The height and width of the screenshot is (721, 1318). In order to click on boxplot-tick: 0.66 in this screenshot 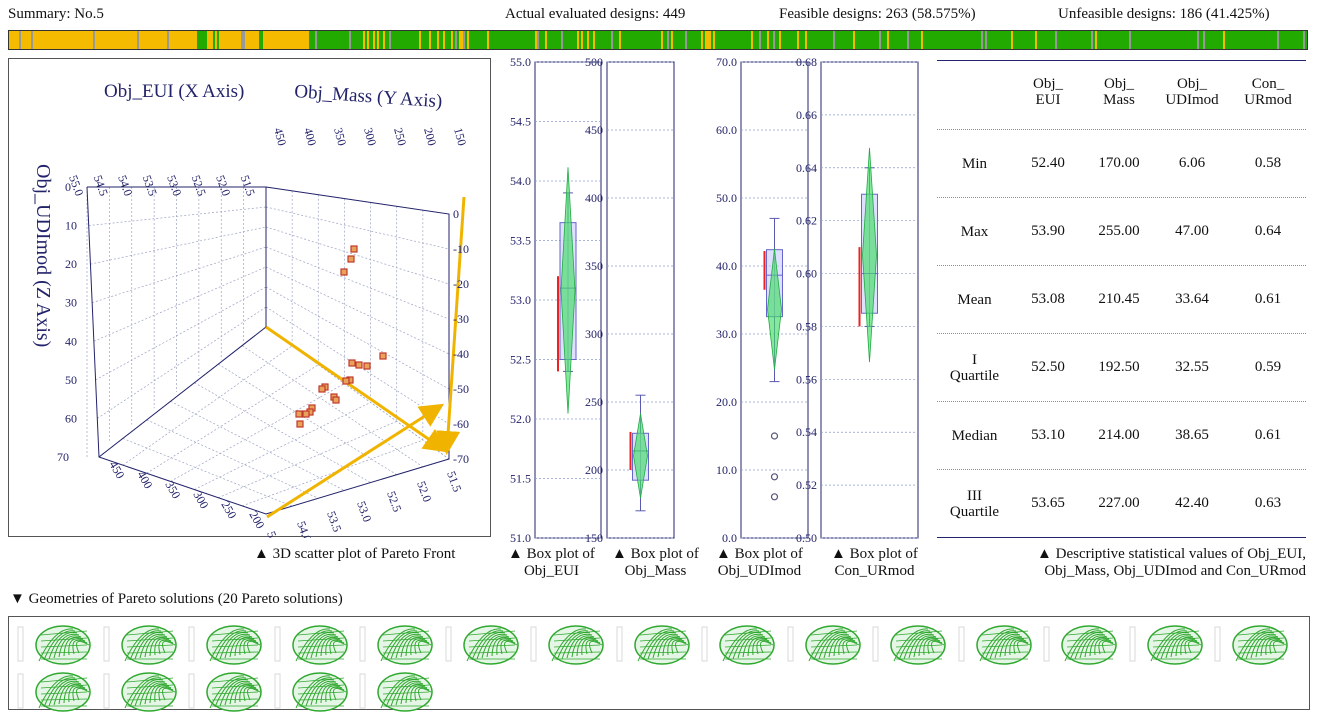, I will do `click(806, 115)`.